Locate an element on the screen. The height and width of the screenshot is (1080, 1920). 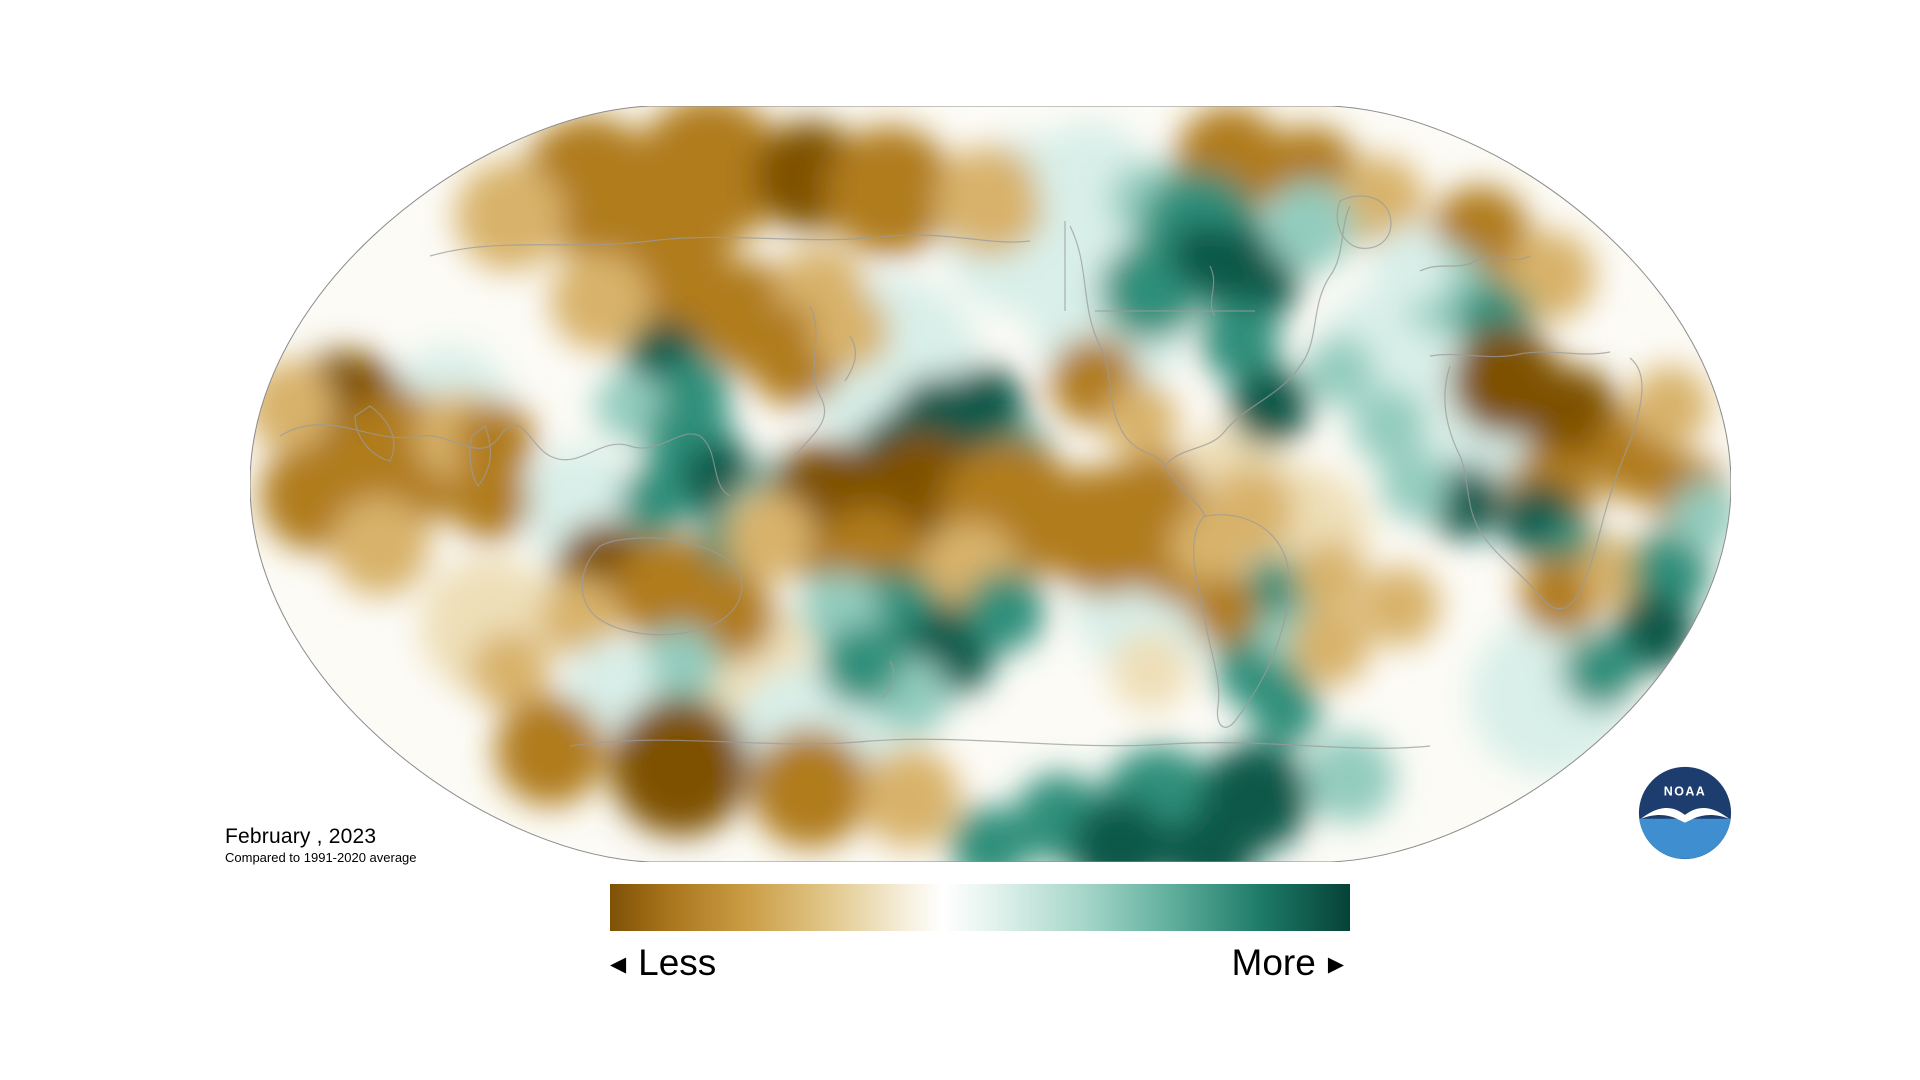
more-label: More ▶ is located at coordinates (1291, 963).